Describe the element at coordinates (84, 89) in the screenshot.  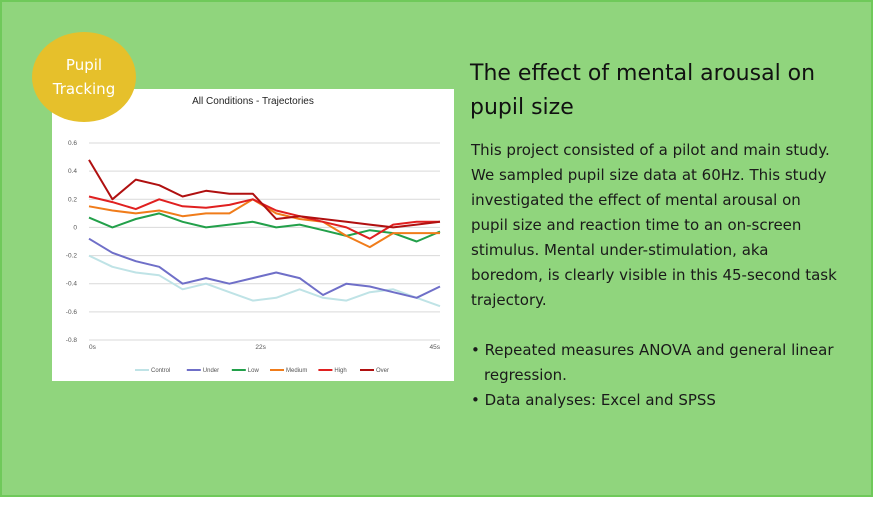
I see `badge-line-2: Tracking` at that location.